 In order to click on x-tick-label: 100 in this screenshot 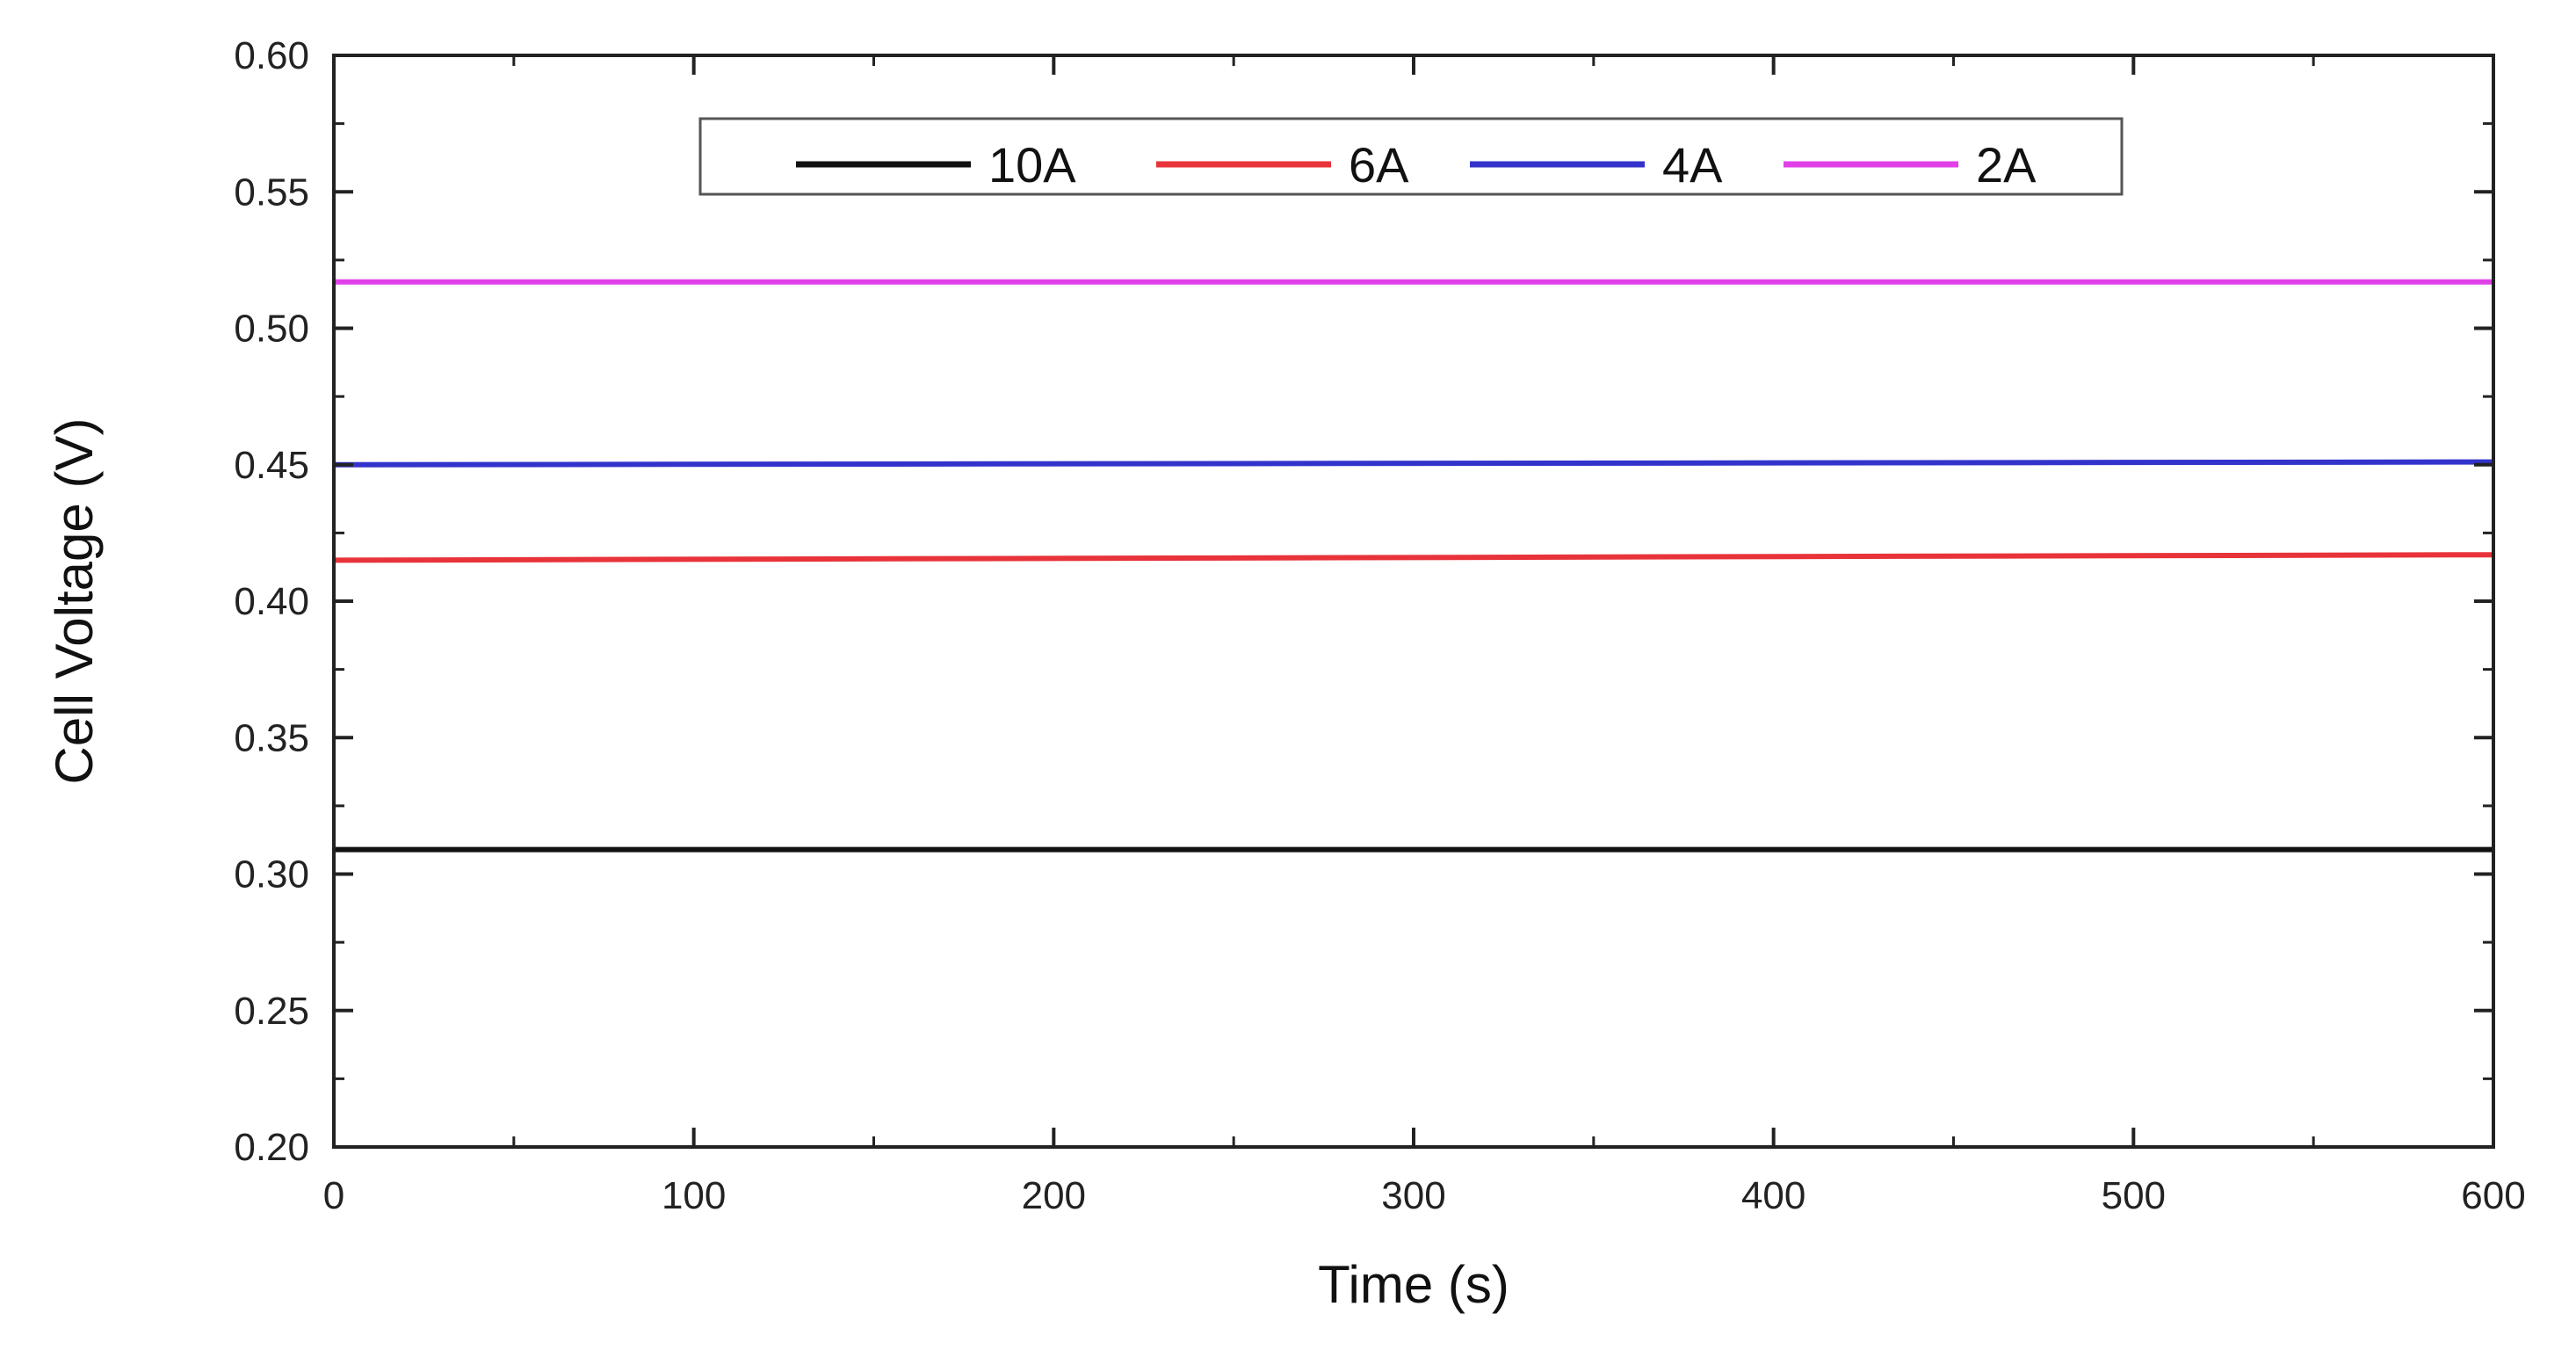, I will do `click(694, 1195)`.